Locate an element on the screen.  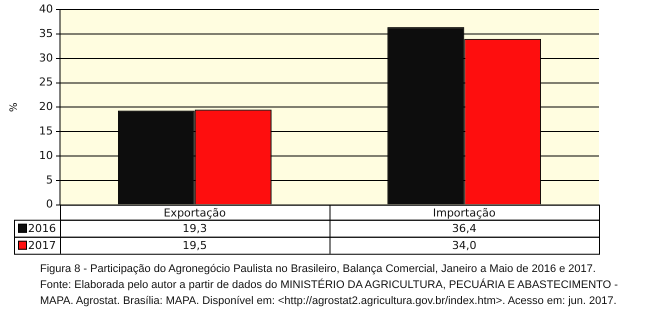
y-tick-label: 40 is located at coordinates (45, 9).